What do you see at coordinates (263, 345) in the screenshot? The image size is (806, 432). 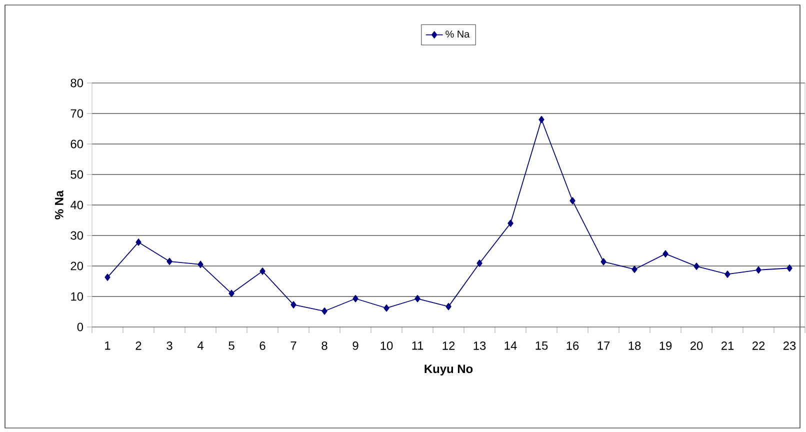 I see `x-tick-label: 6` at bounding box center [263, 345].